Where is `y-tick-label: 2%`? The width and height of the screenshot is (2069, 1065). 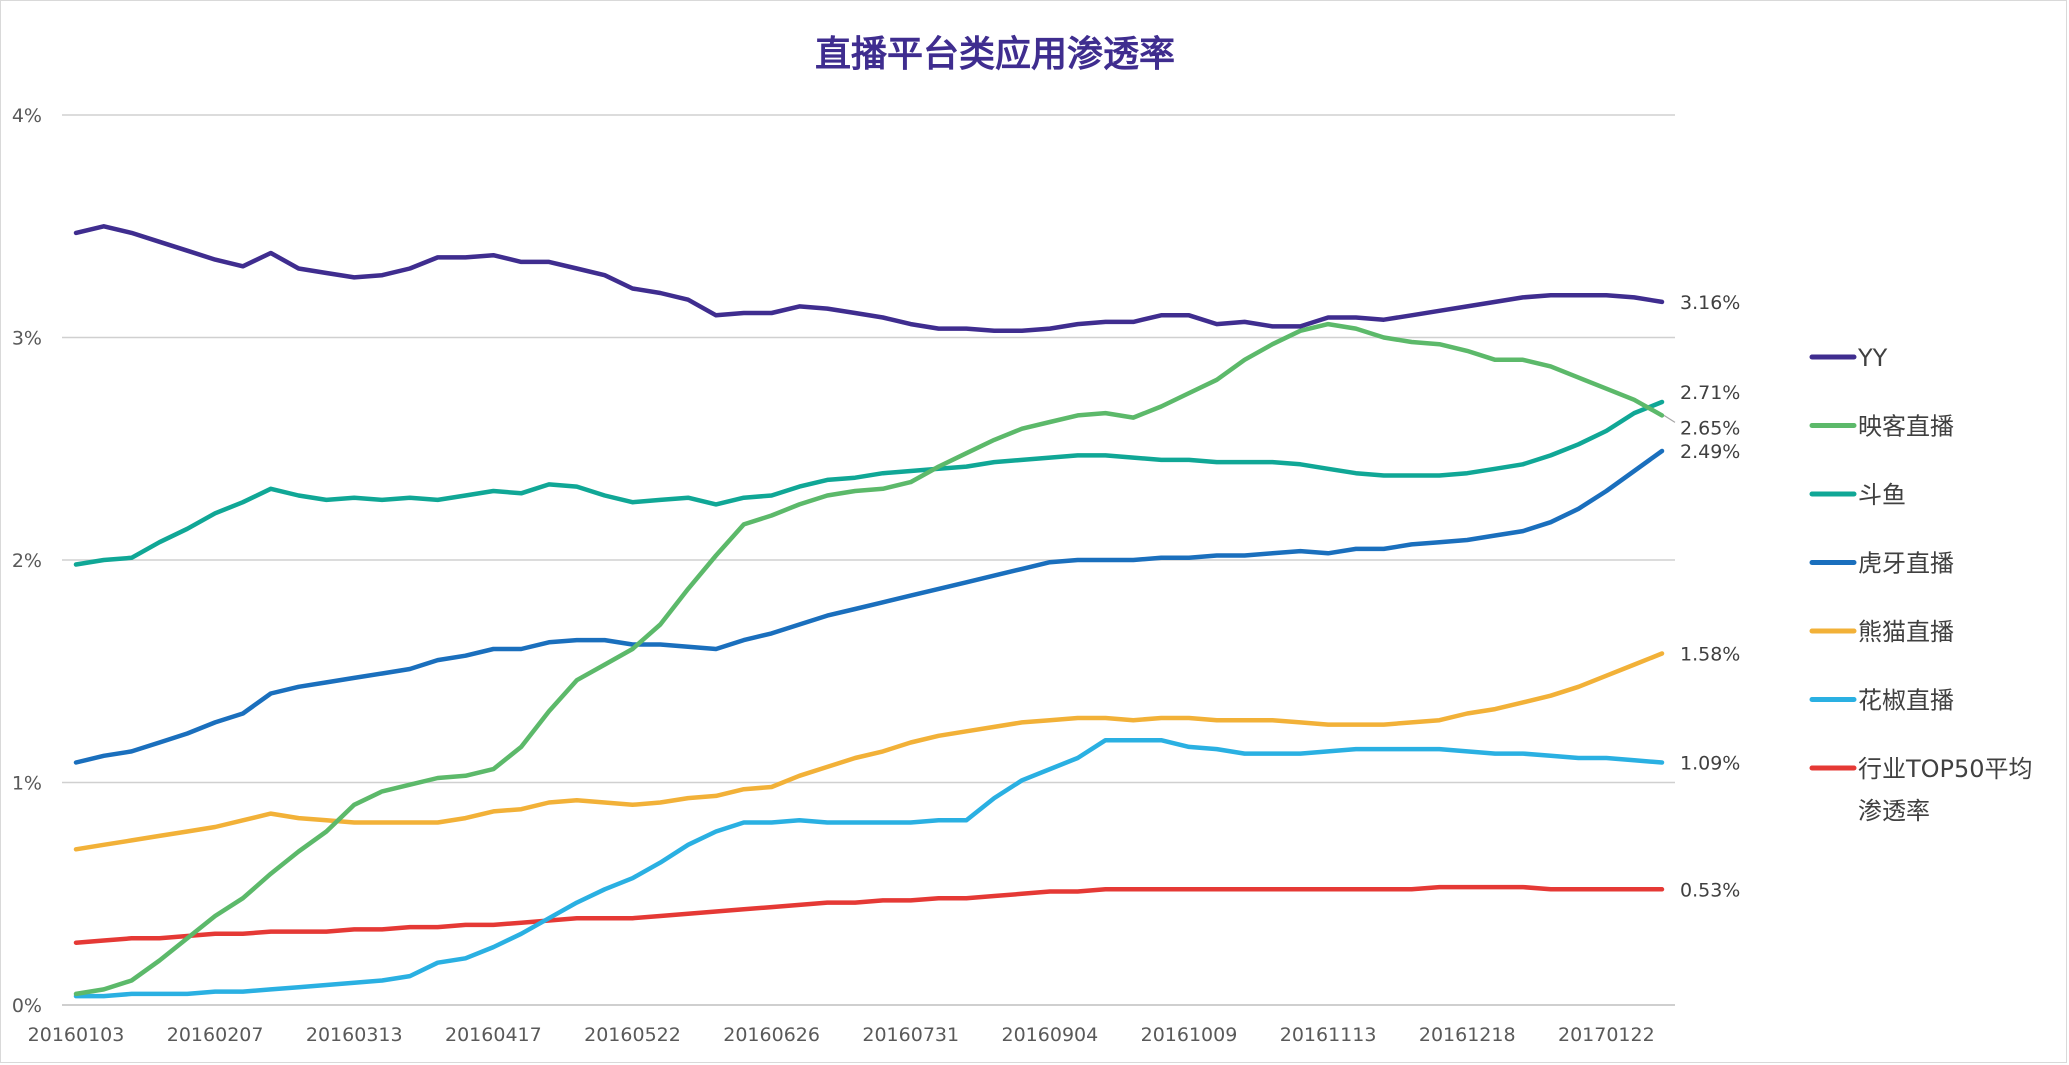
y-tick-label: 2% is located at coordinates (27, 561).